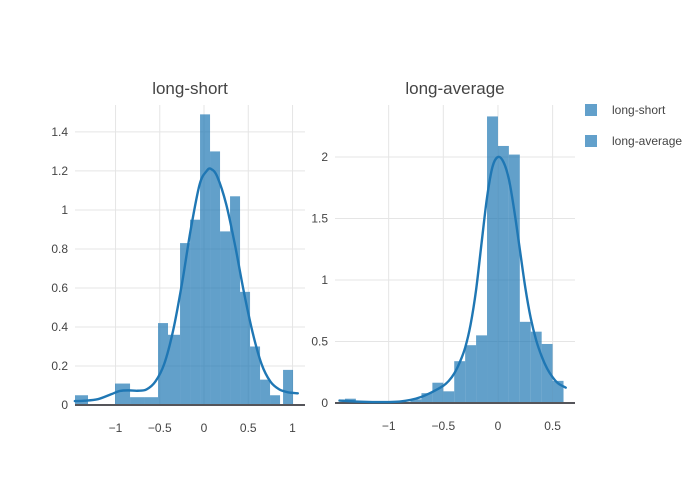 Image resolution: width=700 pixels, height=500 pixels. What do you see at coordinates (455, 88) in the screenshot?
I see `subplot-title-long-average: long-average` at bounding box center [455, 88].